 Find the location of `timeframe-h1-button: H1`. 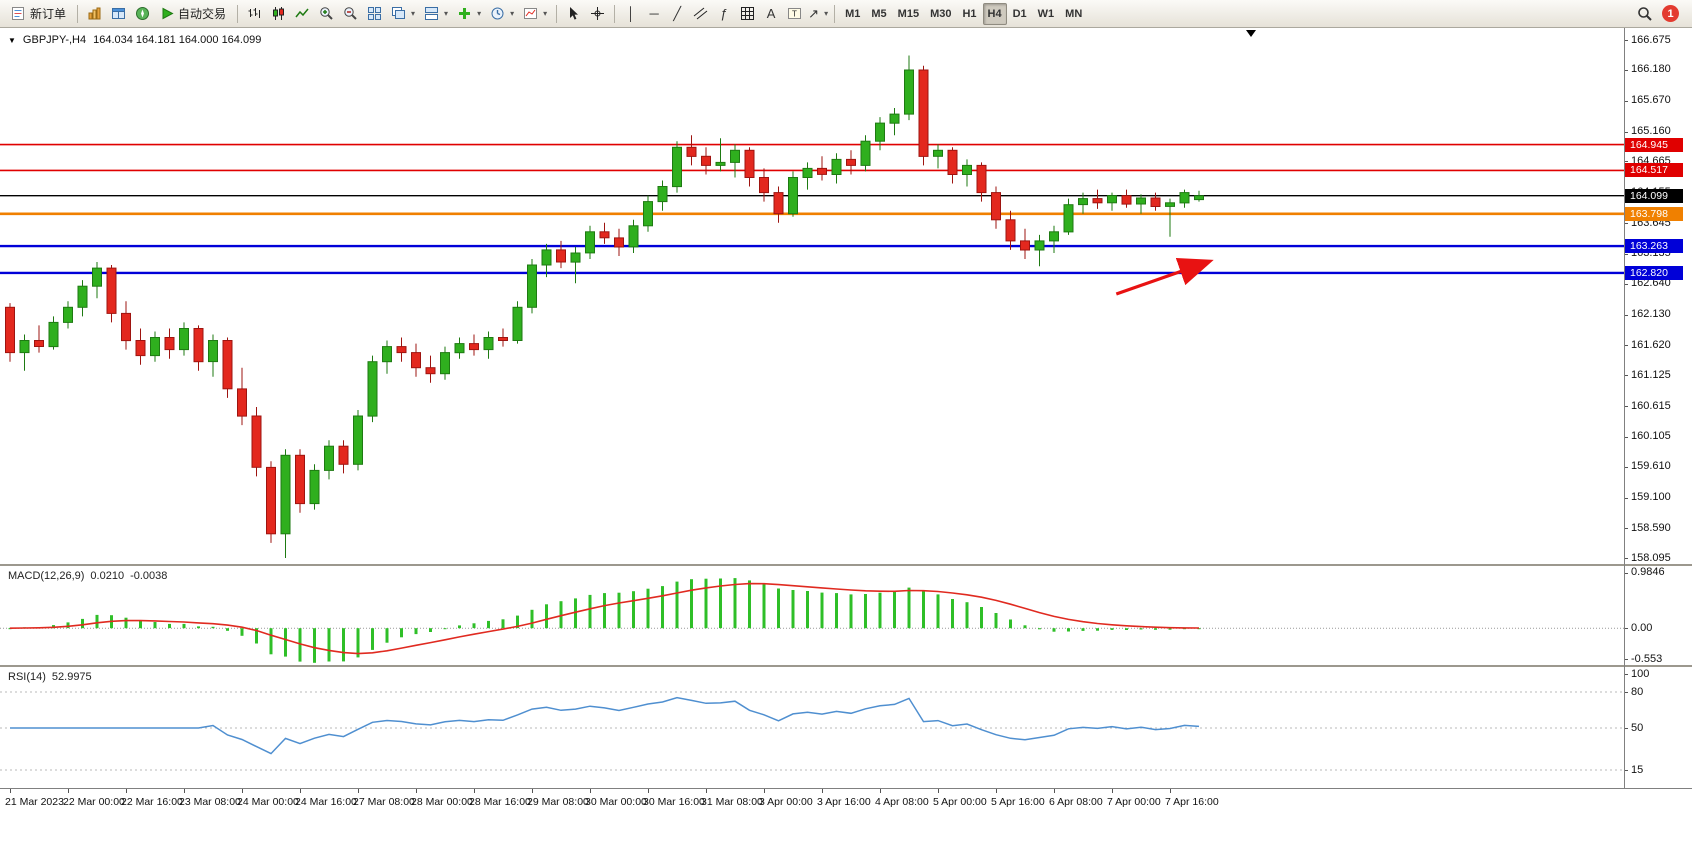

timeframe-h1-button: H1 is located at coordinates (969, 13).